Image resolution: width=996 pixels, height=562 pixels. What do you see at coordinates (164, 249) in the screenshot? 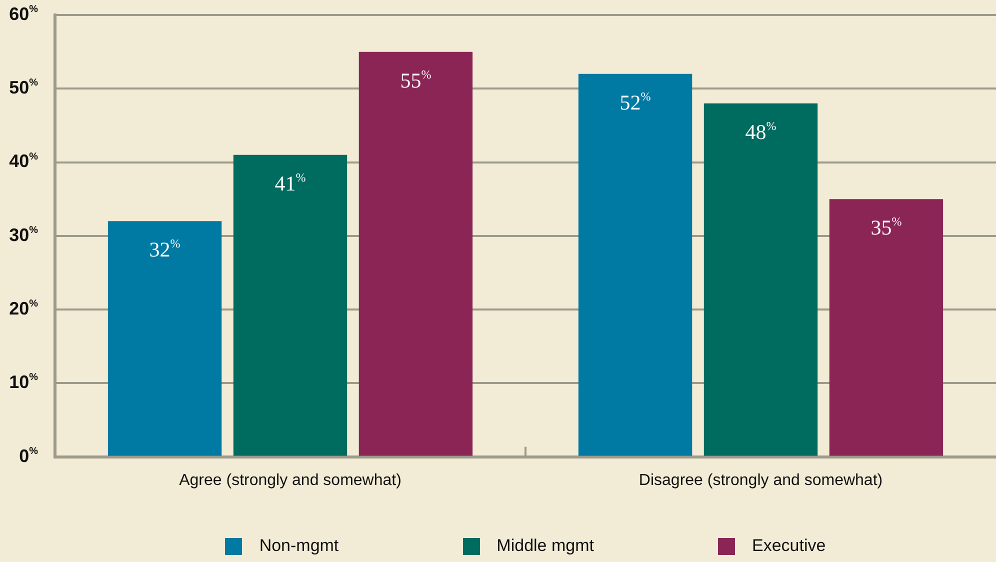
I see `data-label: 32%` at bounding box center [164, 249].